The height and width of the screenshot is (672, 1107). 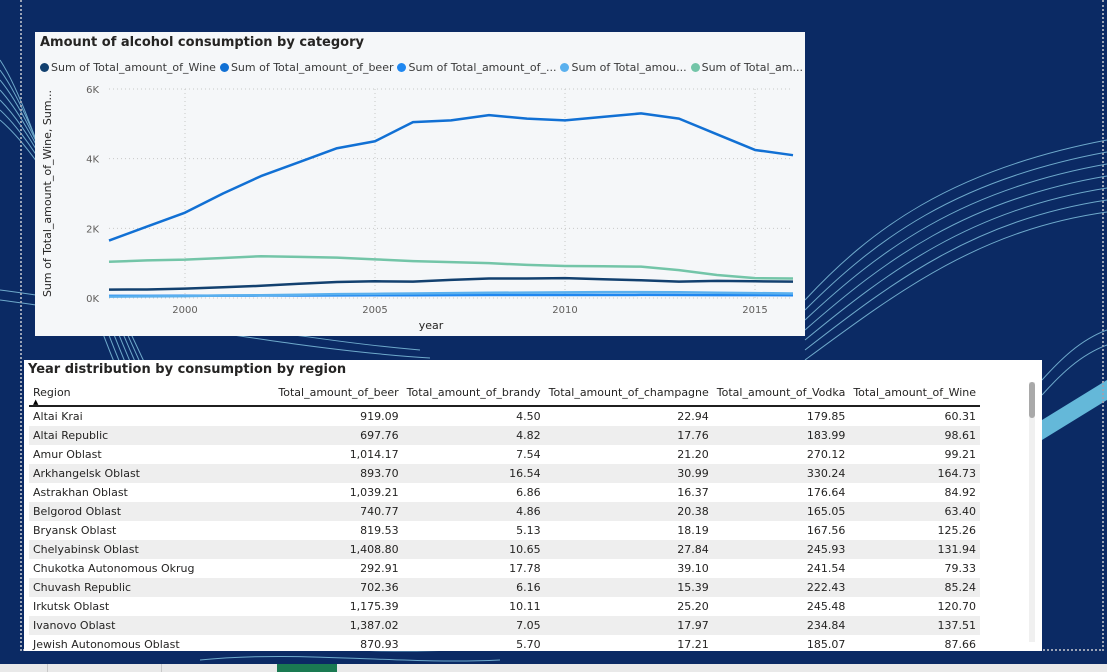 I want to click on tab-separator, so click(x=47, y=668).